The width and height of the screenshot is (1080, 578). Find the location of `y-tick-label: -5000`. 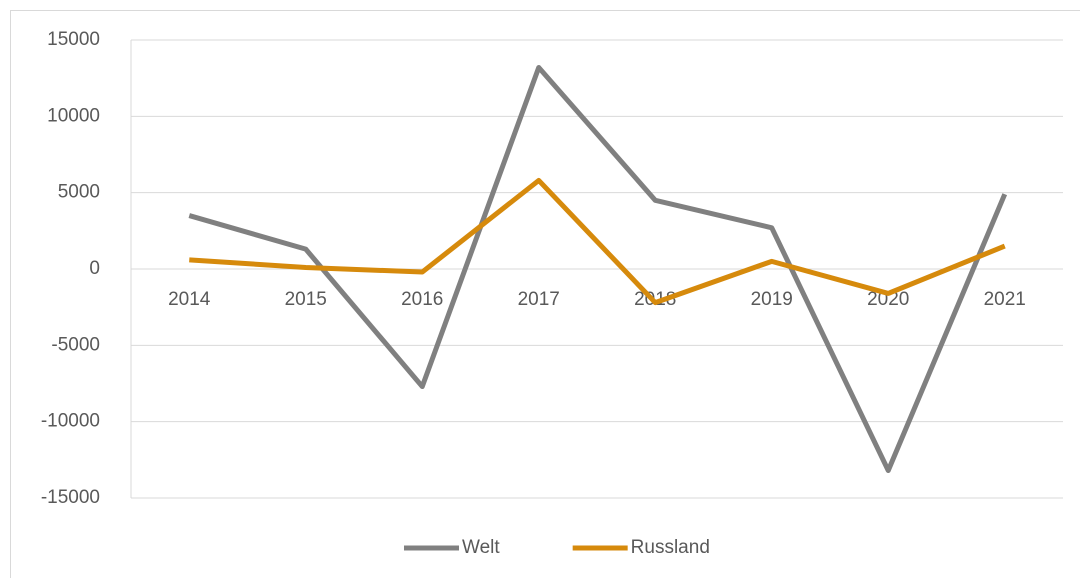

y-tick-label: -5000 is located at coordinates (75, 344).